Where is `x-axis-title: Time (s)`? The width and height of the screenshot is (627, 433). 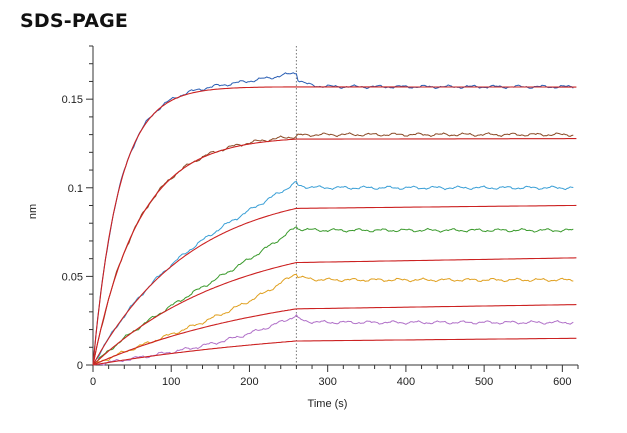 x-axis-title: Time (s) is located at coordinates (328, 404).